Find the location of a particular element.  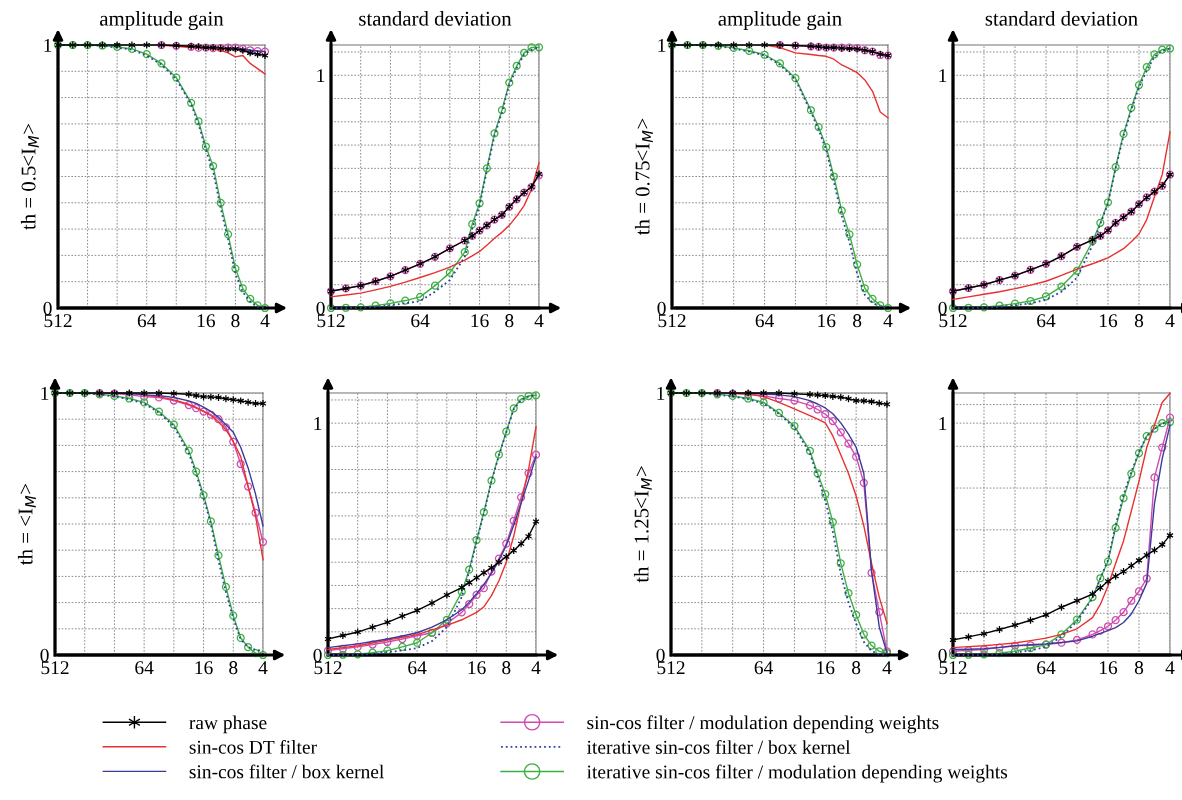

y-axis-title: th = 0.5<I$_{M}$> is located at coordinates (29, 176).